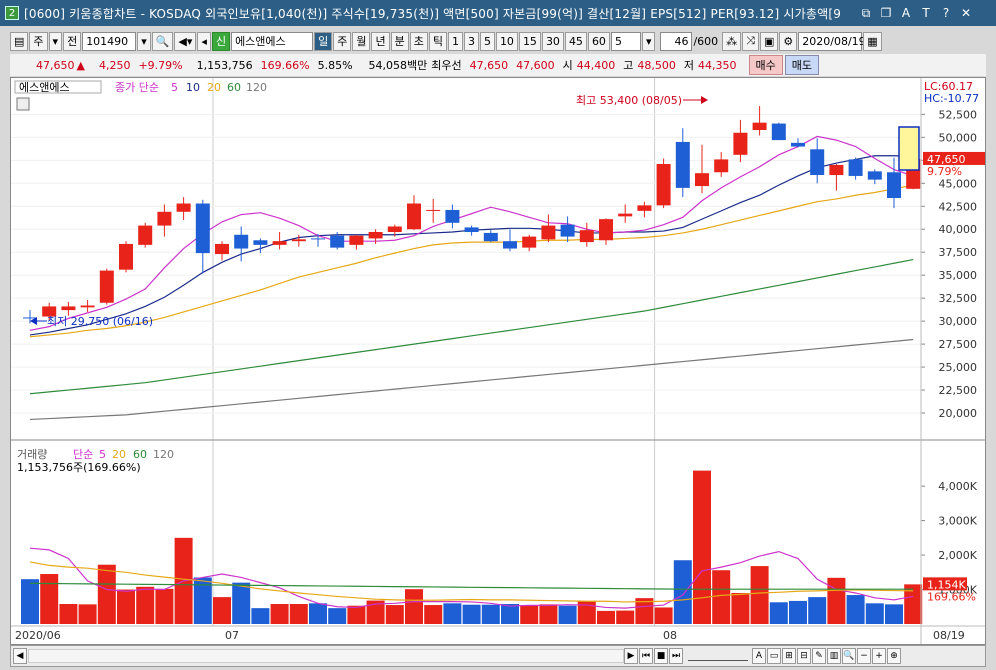 The width and height of the screenshot is (996, 670). I want to click on layout-icon: ▥, so click(834, 656).